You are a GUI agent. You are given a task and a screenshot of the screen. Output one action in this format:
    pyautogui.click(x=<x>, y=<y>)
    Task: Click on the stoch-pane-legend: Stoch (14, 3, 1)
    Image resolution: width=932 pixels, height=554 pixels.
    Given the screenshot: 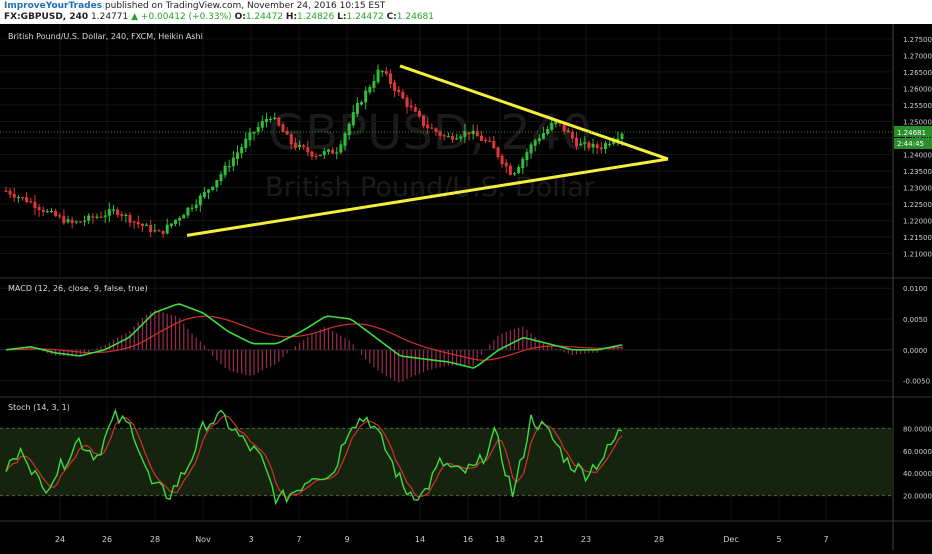 What is the action you would take?
    pyautogui.click(x=39, y=407)
    